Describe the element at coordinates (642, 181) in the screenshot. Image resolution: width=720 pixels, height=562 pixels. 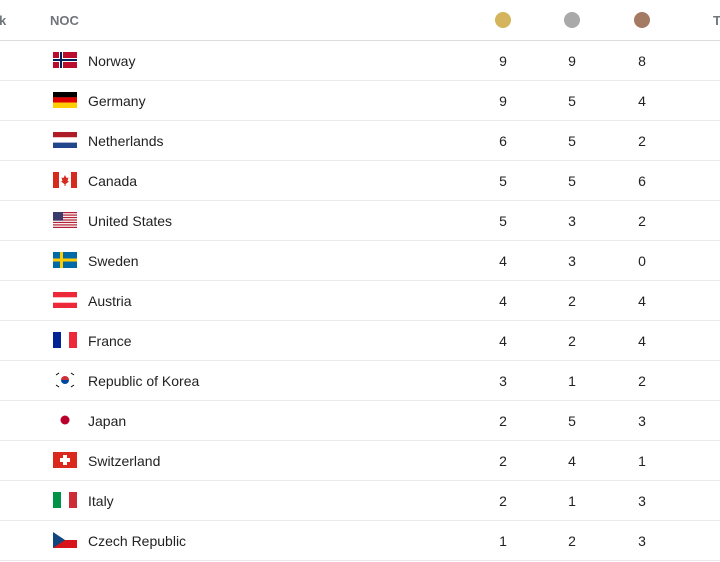
I see `bronze-count: 6` at that location.